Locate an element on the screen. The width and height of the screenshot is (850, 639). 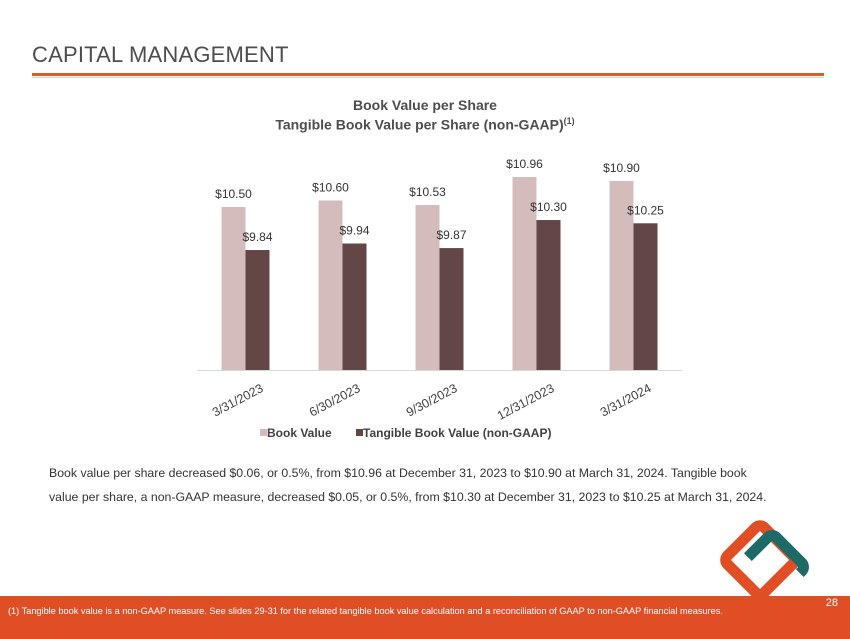
x-tick-label: 3/31/2024 is located at coordinates (626, 400).